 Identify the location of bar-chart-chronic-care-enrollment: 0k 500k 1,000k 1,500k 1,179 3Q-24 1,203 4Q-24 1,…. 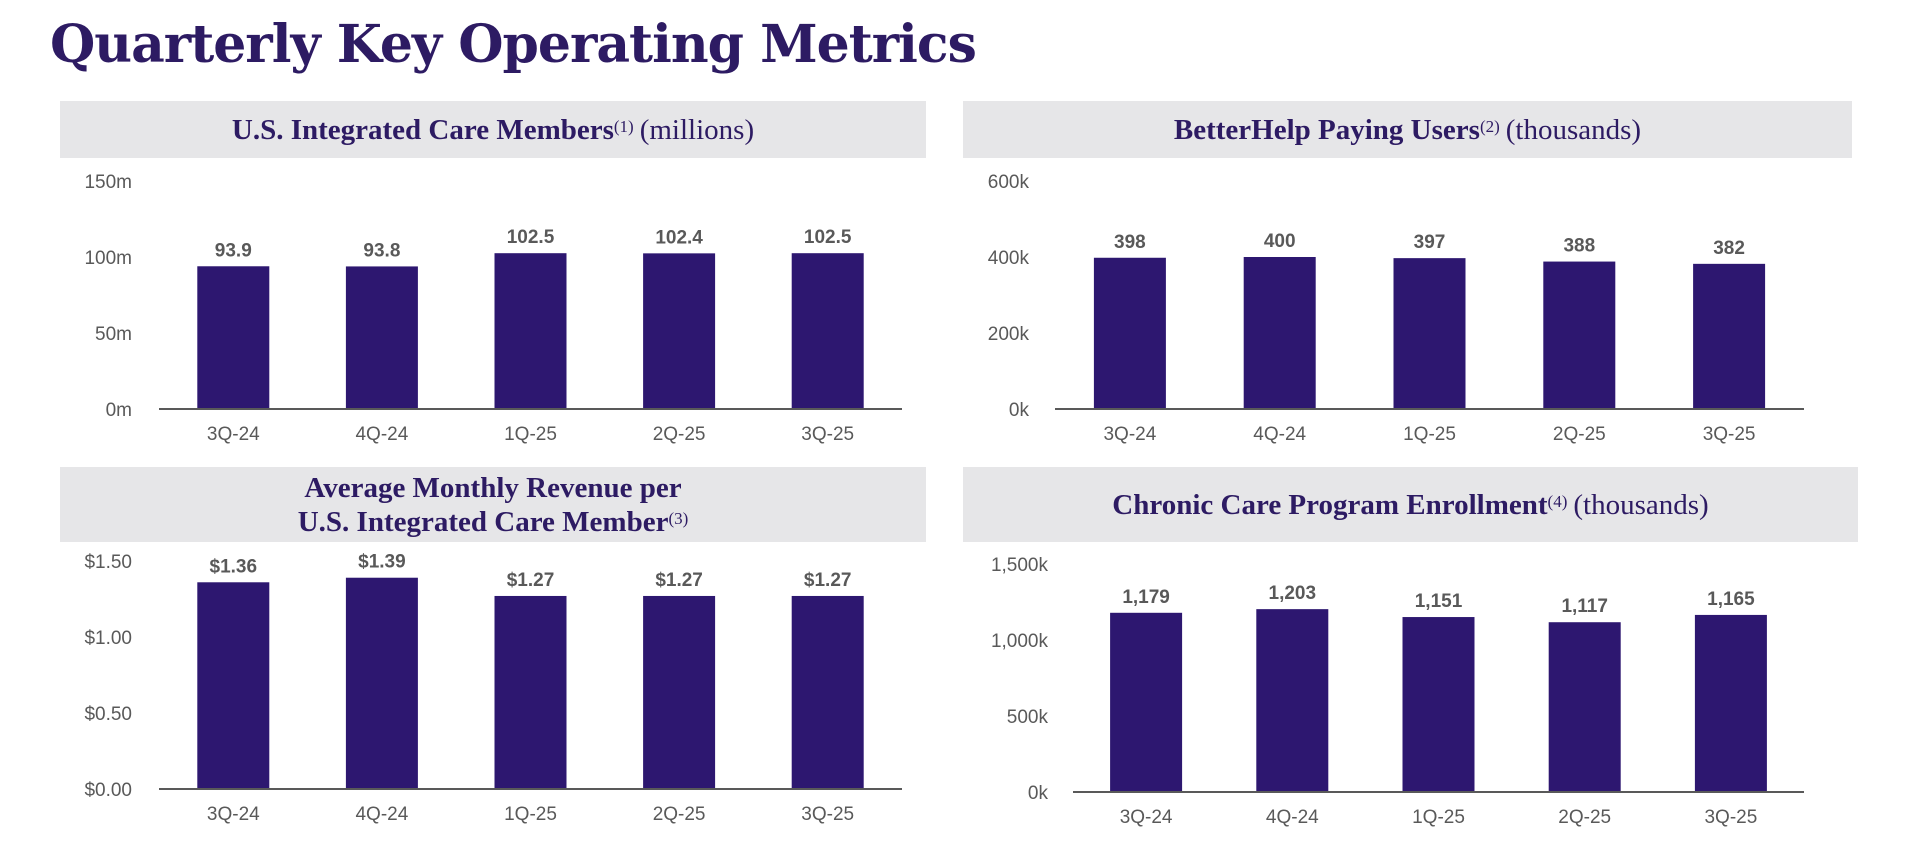
(1397, 691).